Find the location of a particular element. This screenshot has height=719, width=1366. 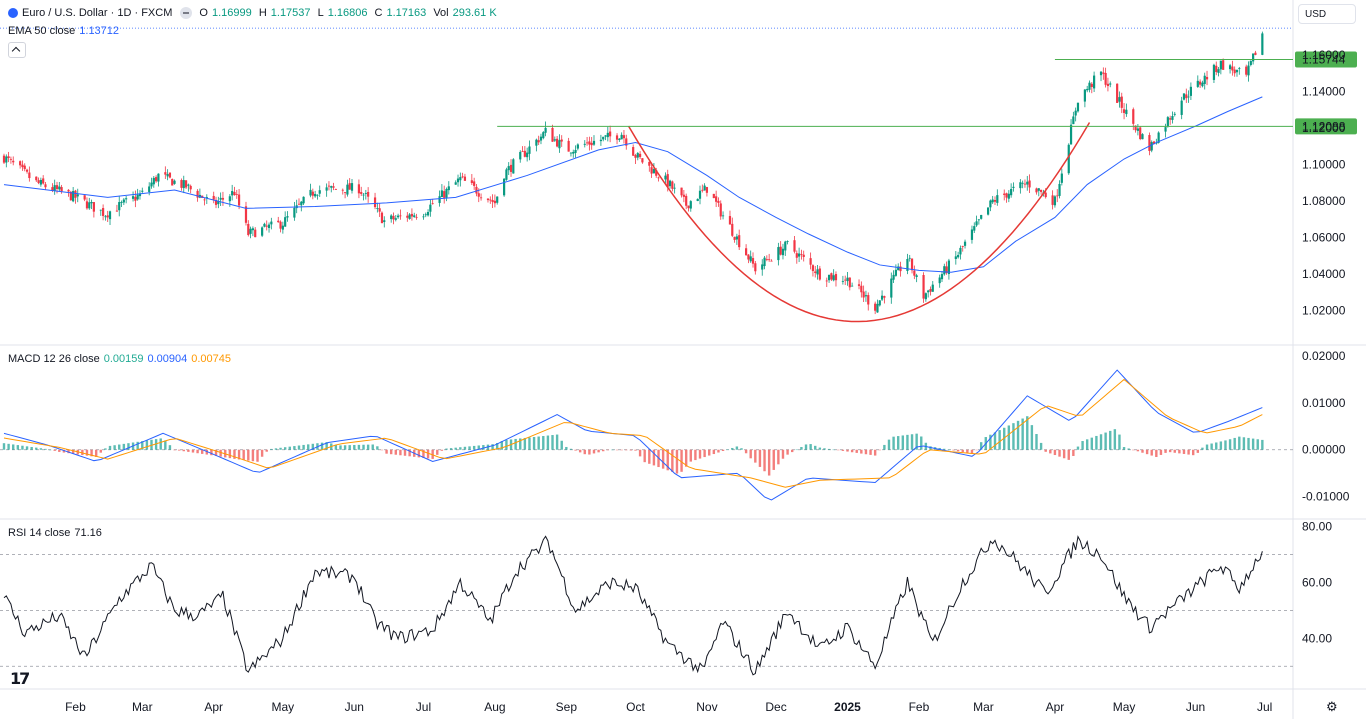

cup-curve-drawing is located at coordinates (859, 222).